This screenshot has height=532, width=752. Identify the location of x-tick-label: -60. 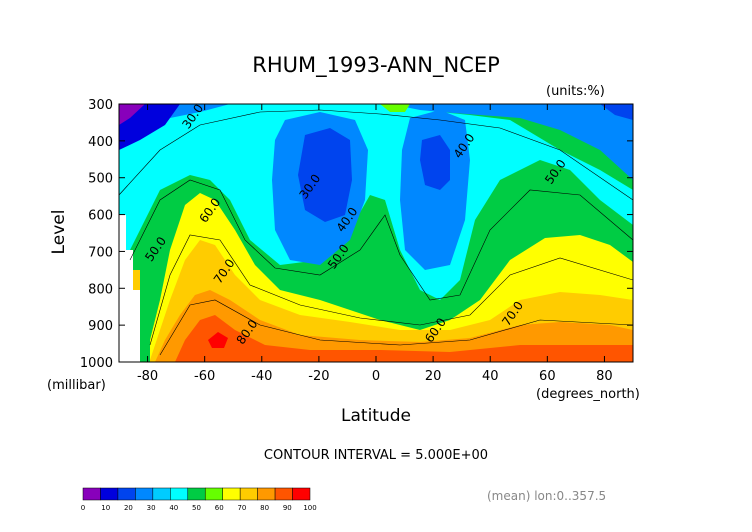
(204, 376).